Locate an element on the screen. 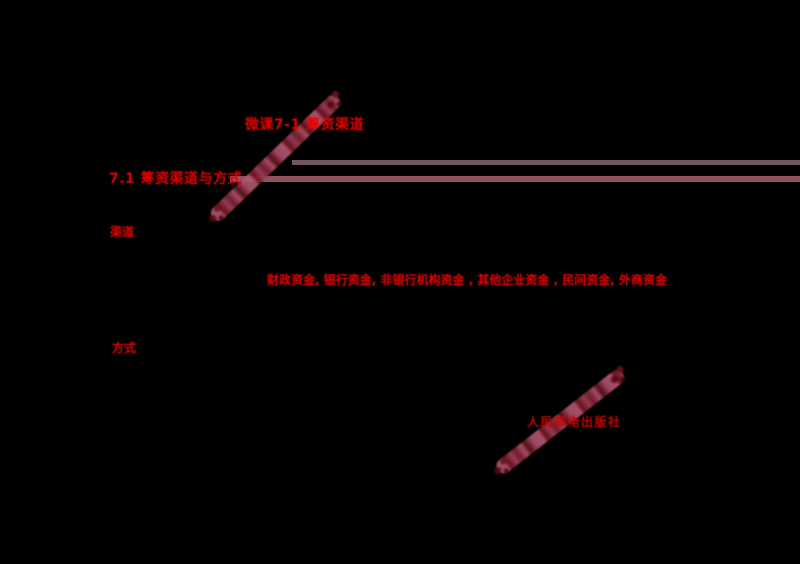 The image size is (800, 564). slide-title: 微课7-1 筹资渠道 is located at coordinates (305, 125).